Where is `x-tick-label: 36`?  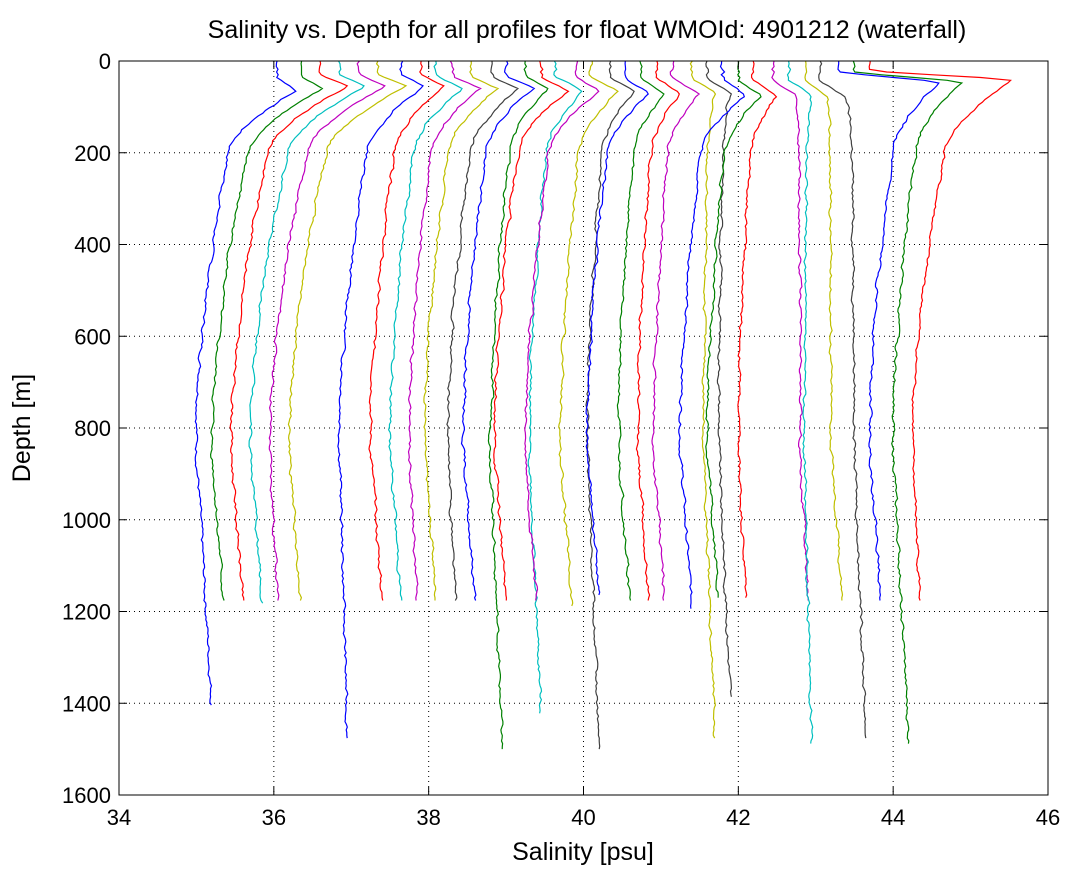 x-tick-label: 36 is located at coordinates (274, 817).